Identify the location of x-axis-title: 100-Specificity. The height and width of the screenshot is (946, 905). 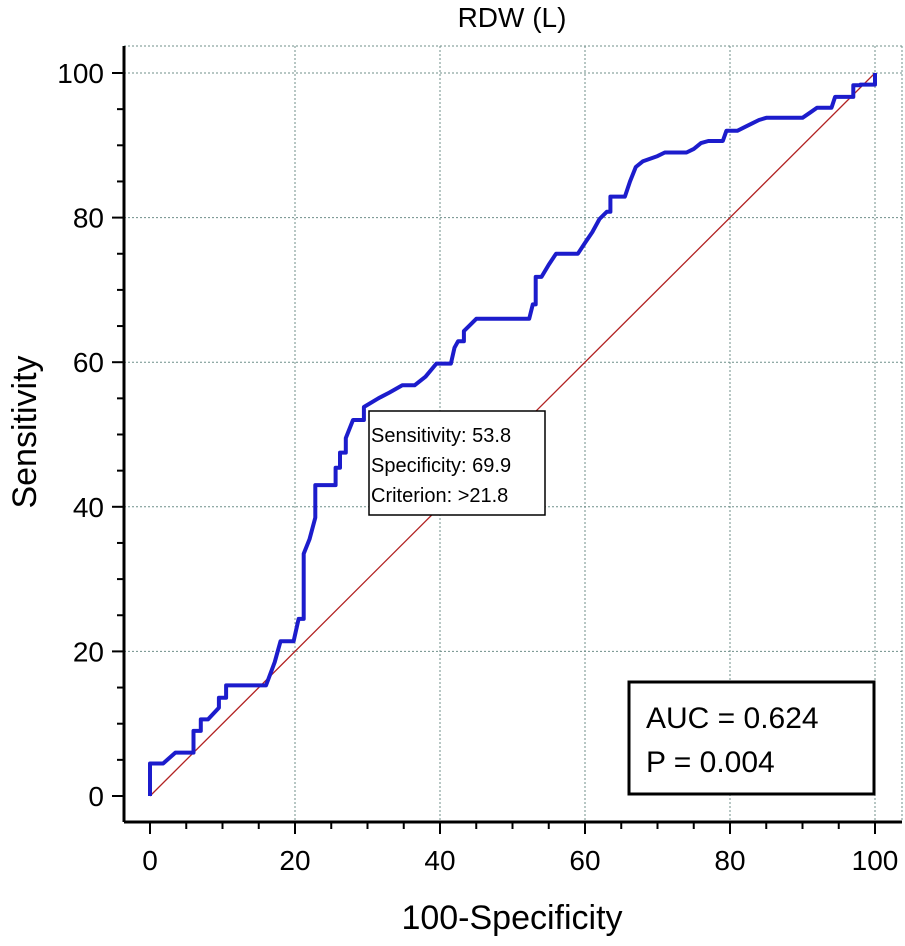
(511, 918).